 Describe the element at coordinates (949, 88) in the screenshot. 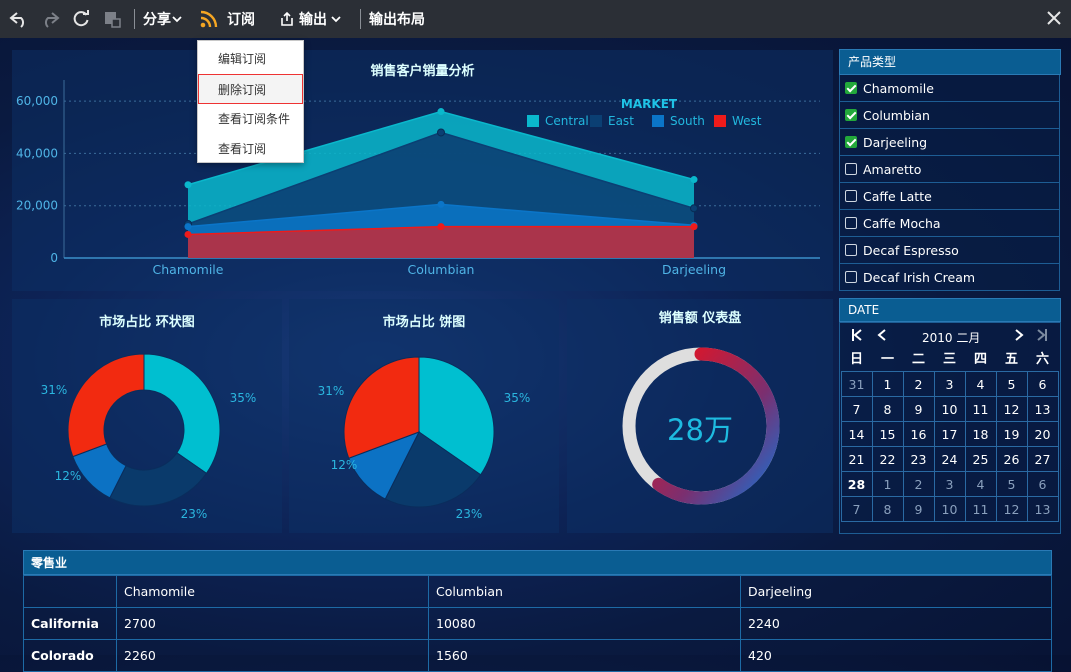

I see `product-option-chamomile: Chamomile` at that location.